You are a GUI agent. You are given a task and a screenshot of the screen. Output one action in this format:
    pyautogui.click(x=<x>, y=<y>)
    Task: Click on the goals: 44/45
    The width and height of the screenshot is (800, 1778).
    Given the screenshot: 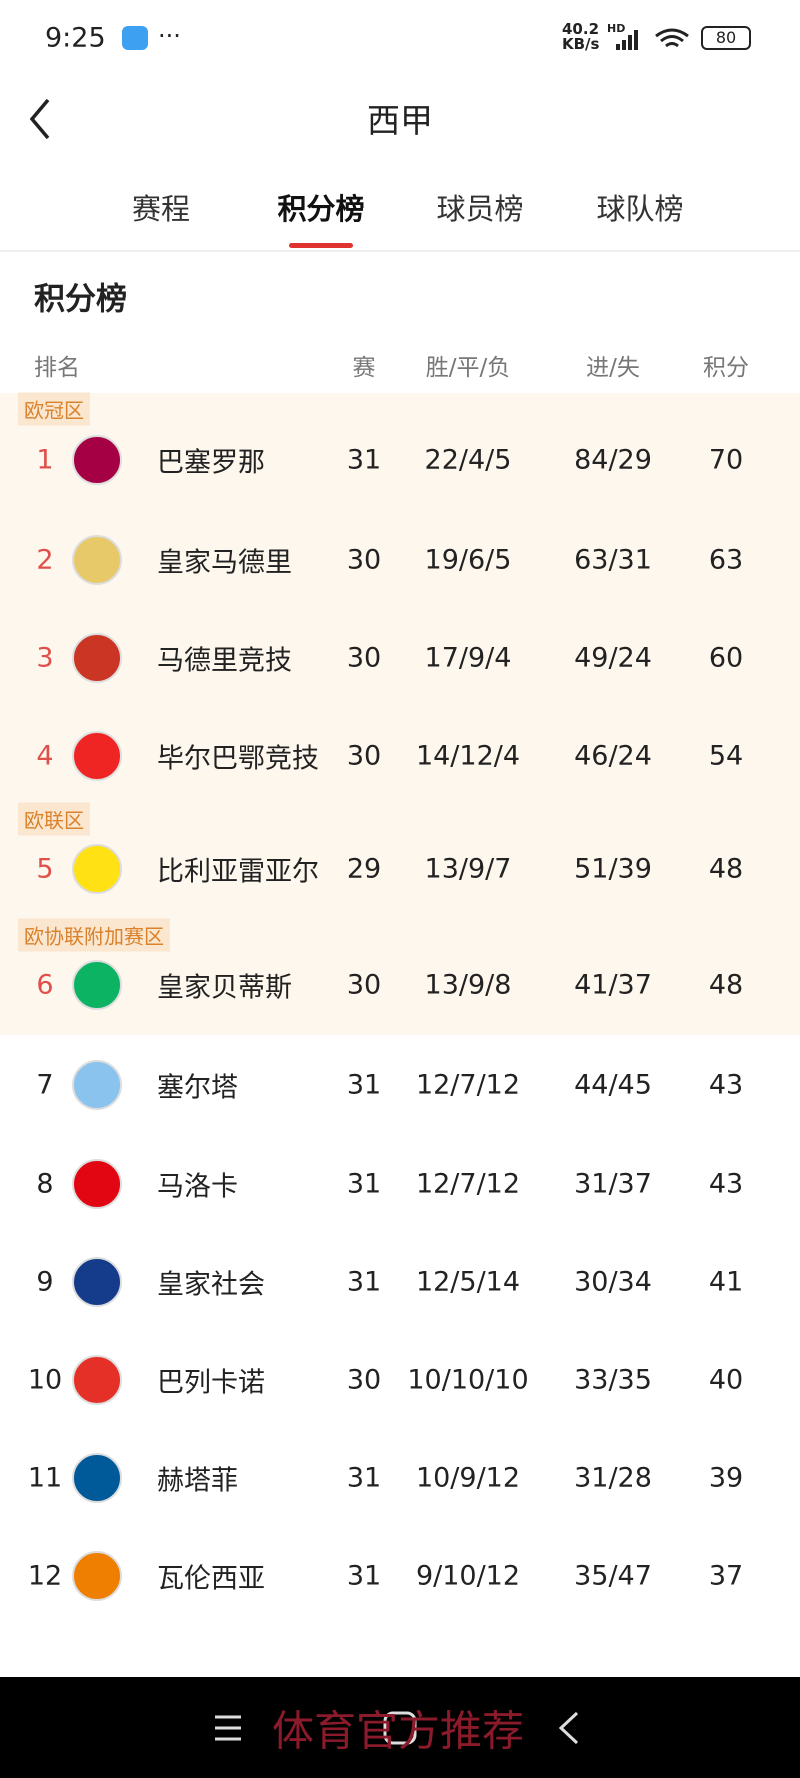 What is the action you would take?
    pyautogui.click(x=613, y=1085)
    